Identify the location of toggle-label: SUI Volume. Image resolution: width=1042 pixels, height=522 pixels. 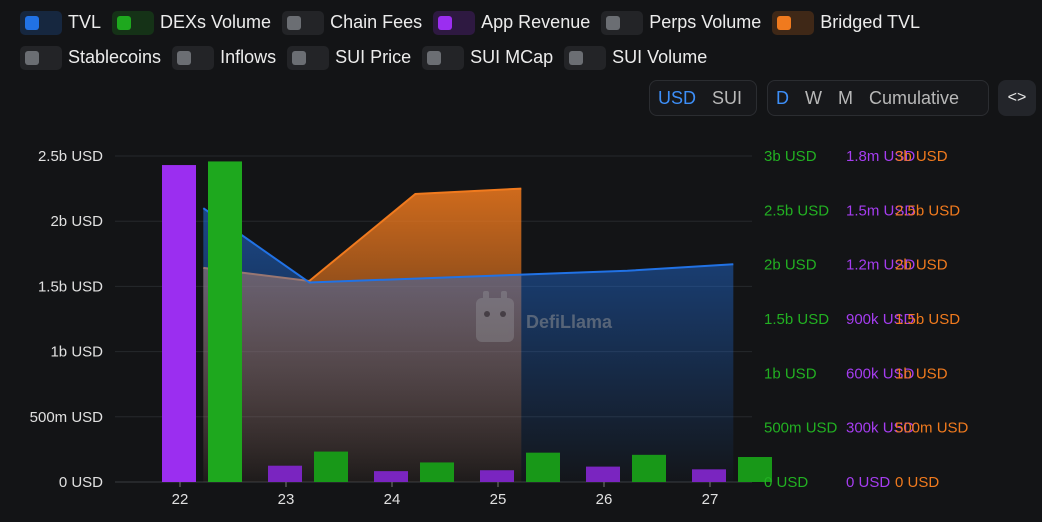
(660, 57).